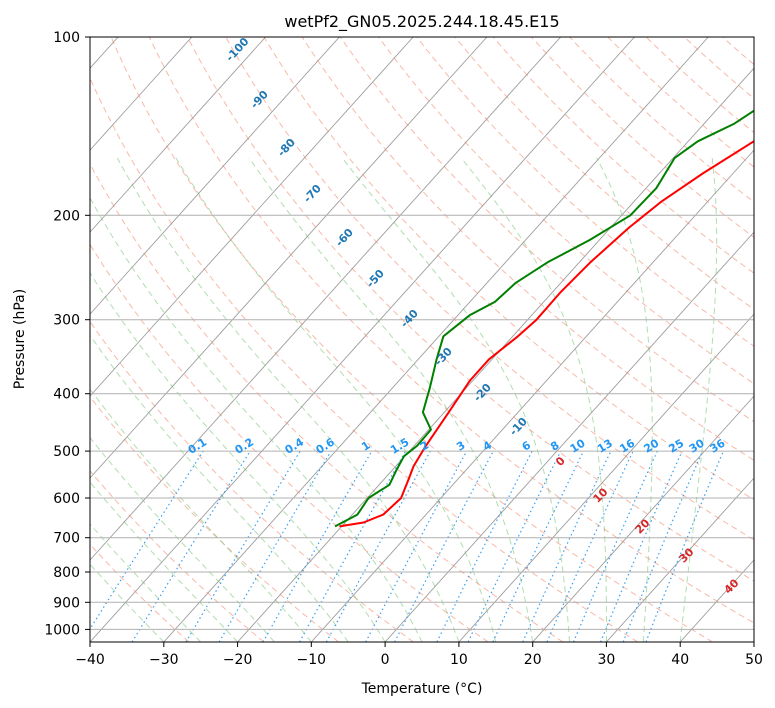 This screenshot has height=708, width=775. Describe the element at coordinates (238, 660) in the screenshot. I see `x-tick-label: −20` at that location.